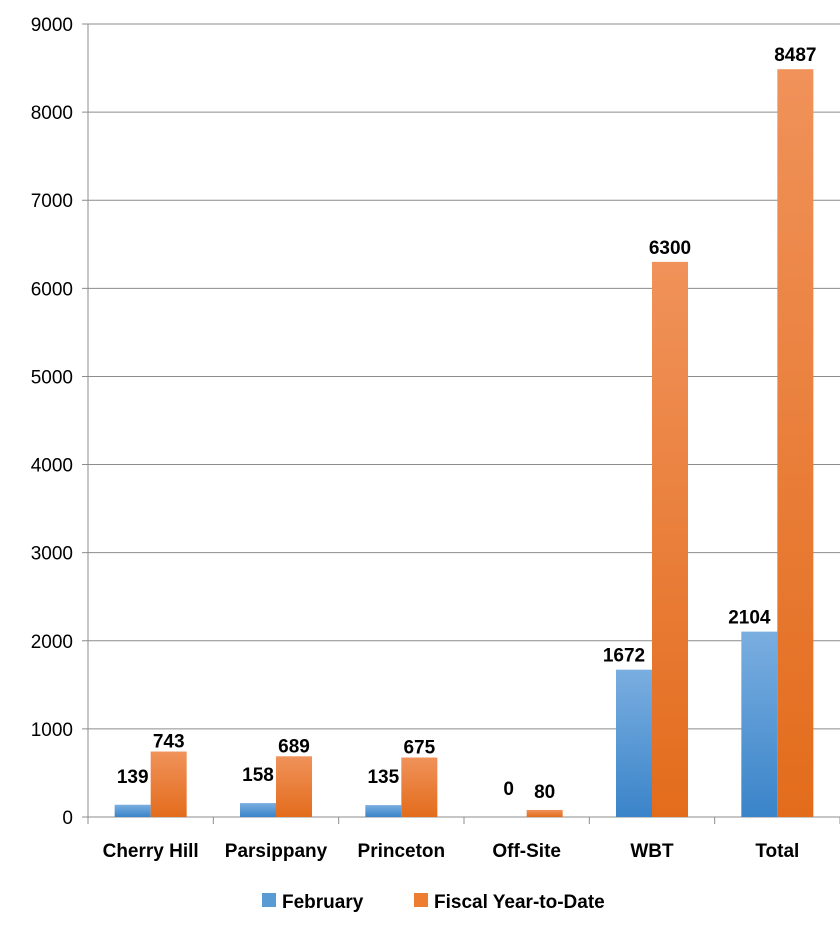 The width and height of the screenshot is (840, 933). I want to click on bar-february-wbt, so click(634, 743).